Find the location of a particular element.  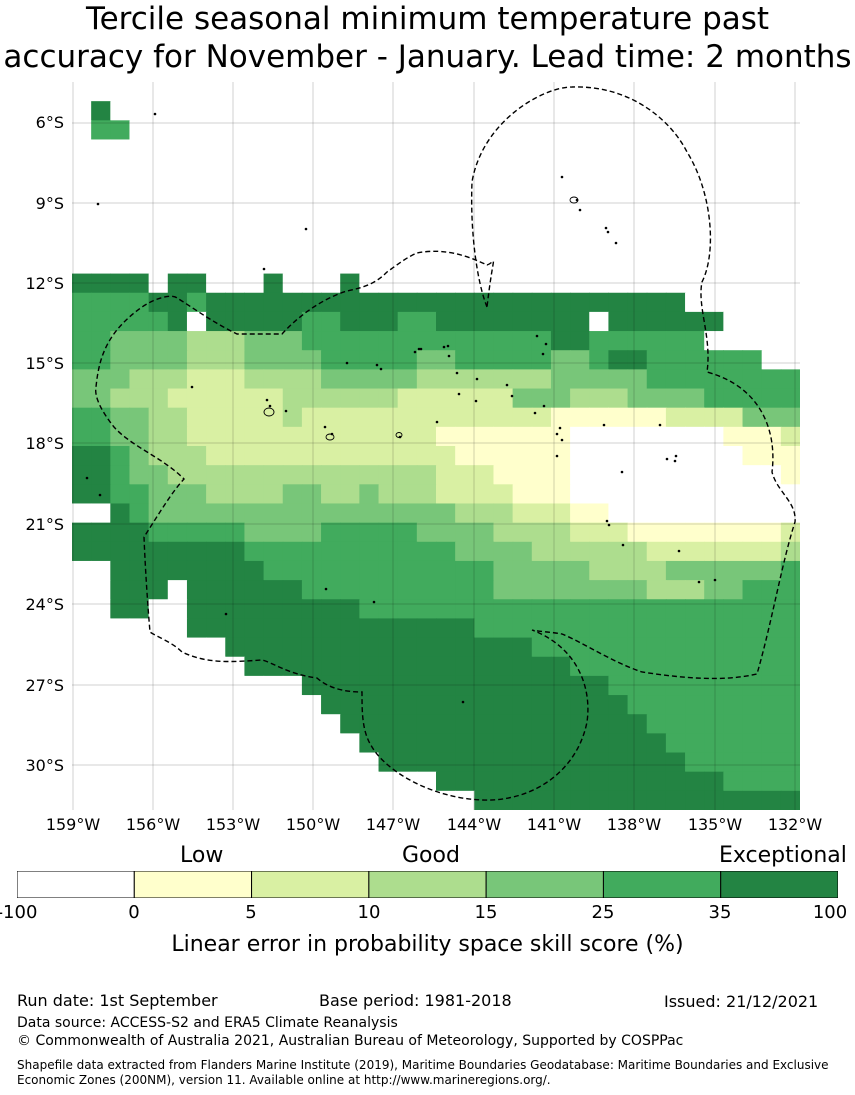

colorbar-tick-15: 15 is located at coordinates (486, 912).